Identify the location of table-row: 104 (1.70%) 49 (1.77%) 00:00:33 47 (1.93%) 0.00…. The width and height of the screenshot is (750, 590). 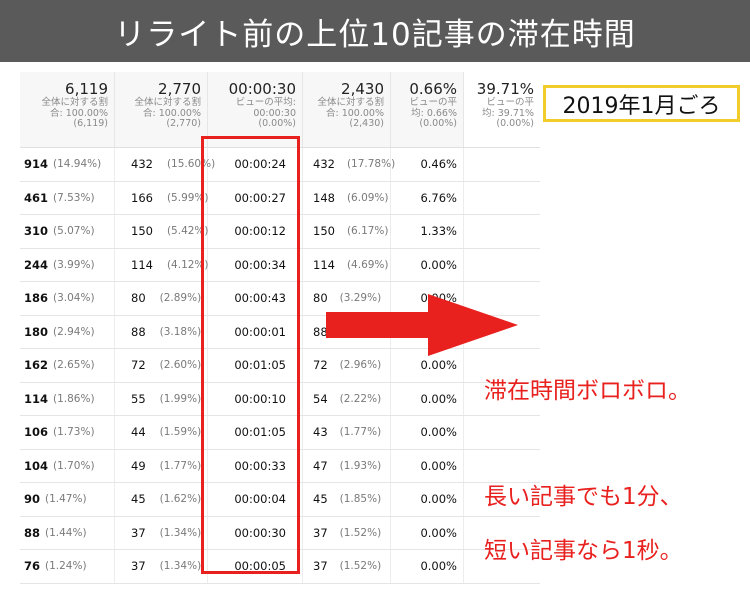
(280, 466).